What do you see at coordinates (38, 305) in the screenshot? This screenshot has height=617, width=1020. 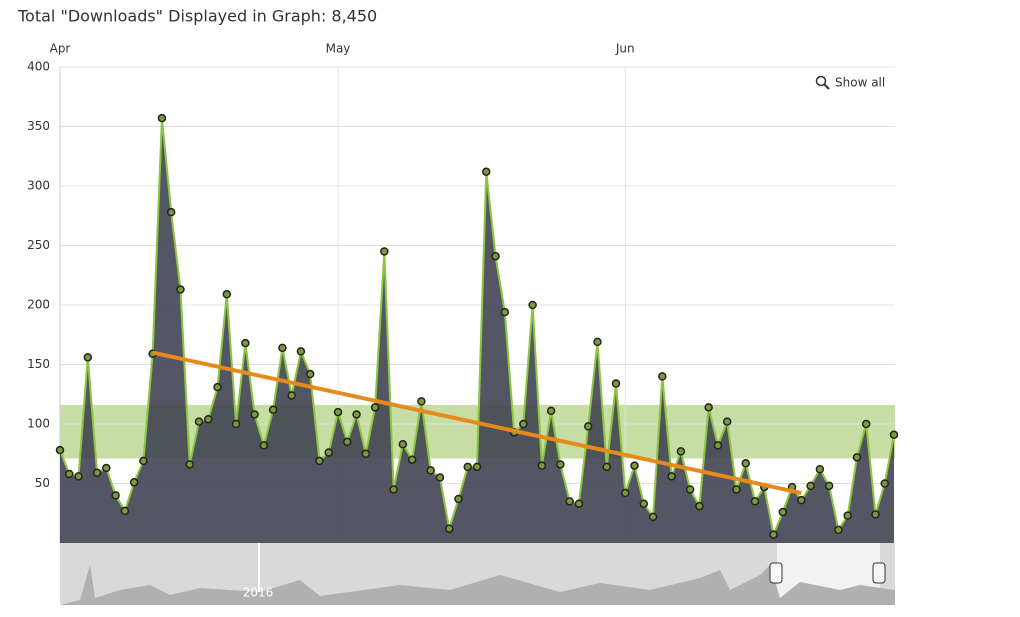 I see `y-tick-label: 200` at bounding box center [38, 305].